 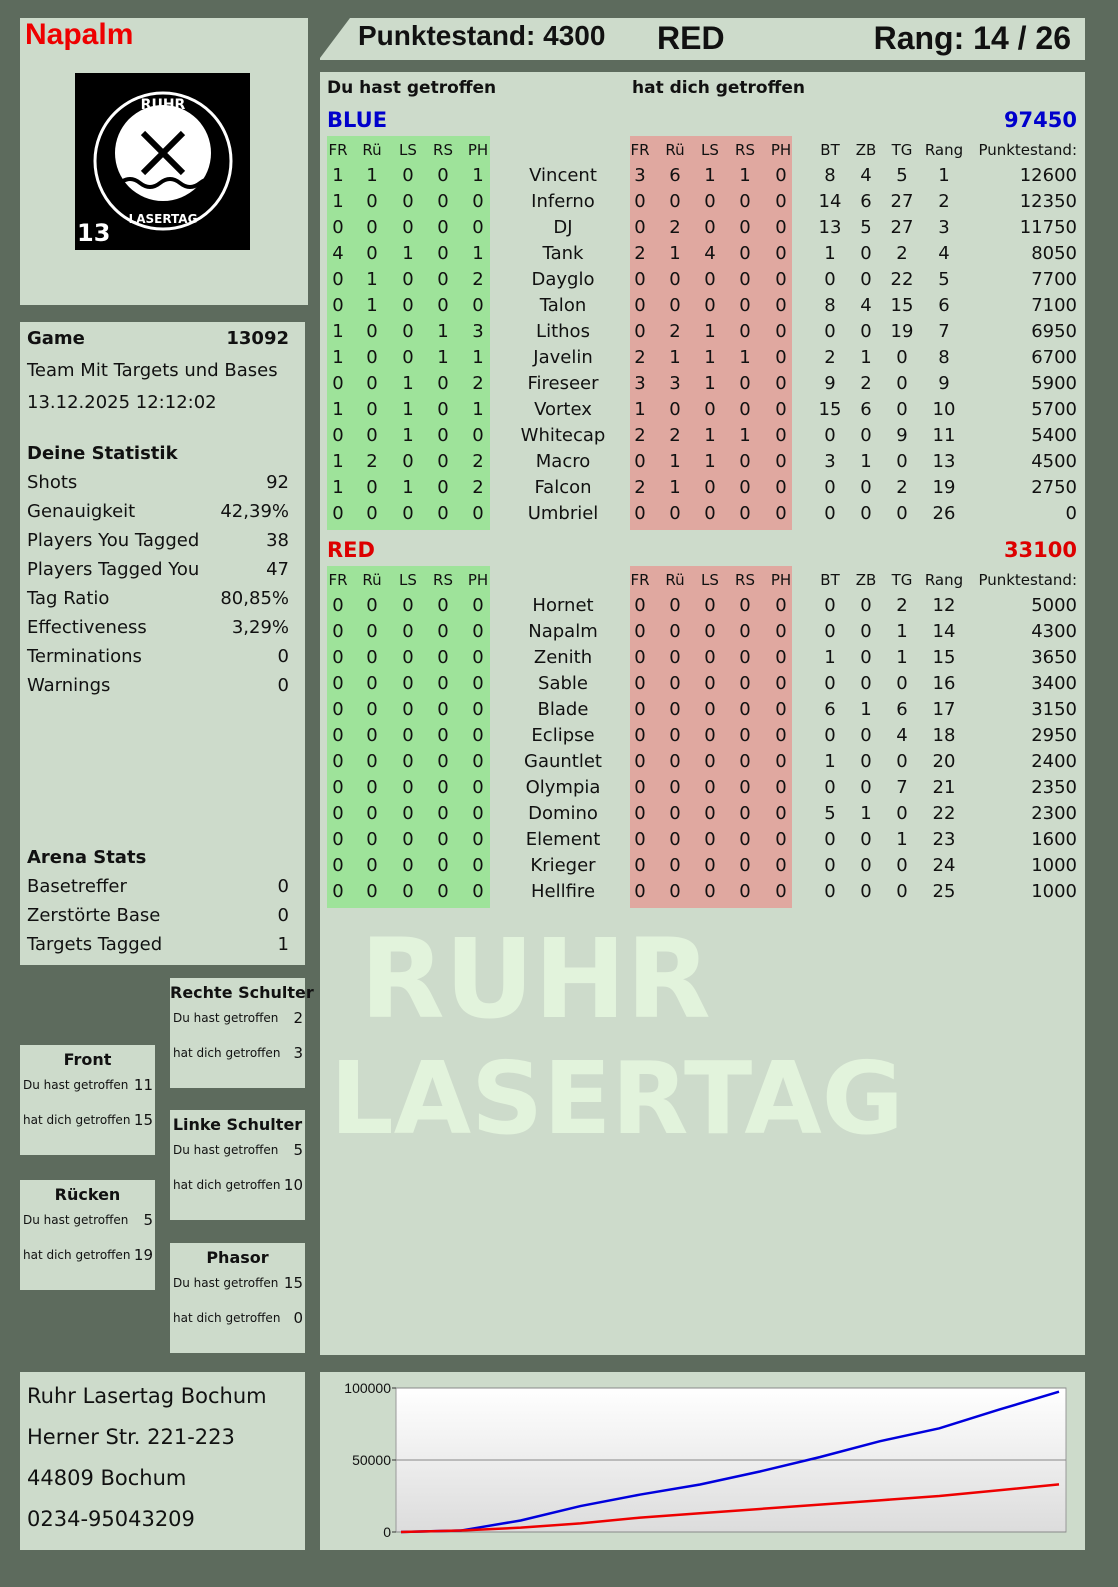 I want to click on column-header: RS, so click(x=745, y=580).